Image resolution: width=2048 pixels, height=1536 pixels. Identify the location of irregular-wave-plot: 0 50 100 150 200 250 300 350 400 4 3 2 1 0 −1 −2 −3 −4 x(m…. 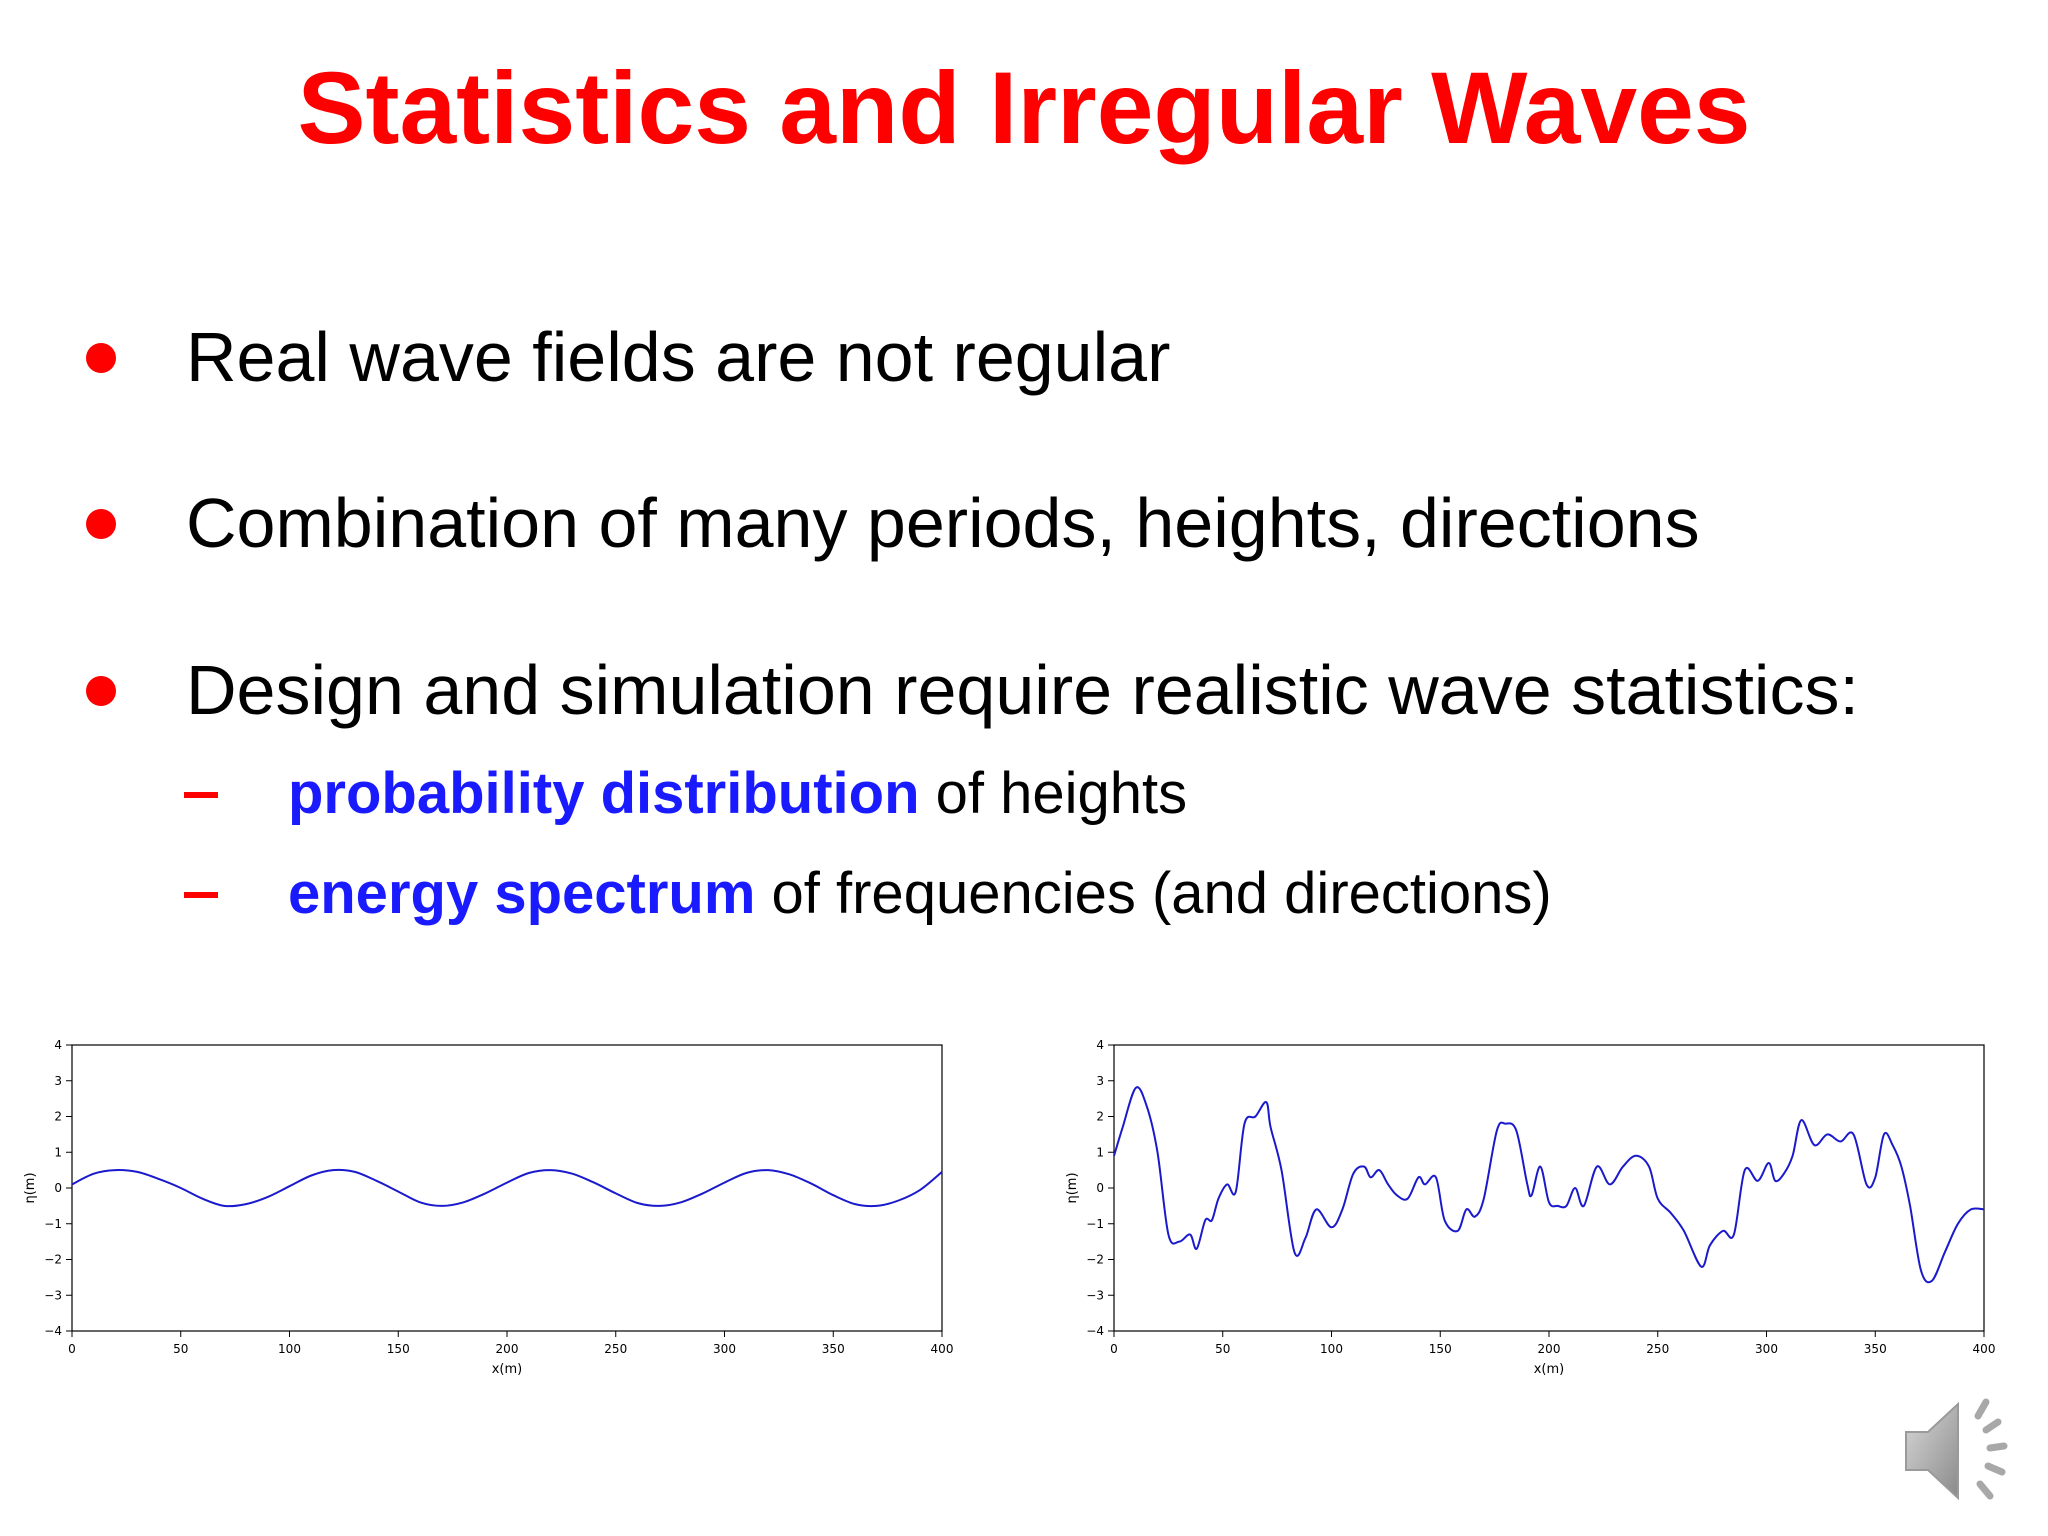
(1530, 1207).